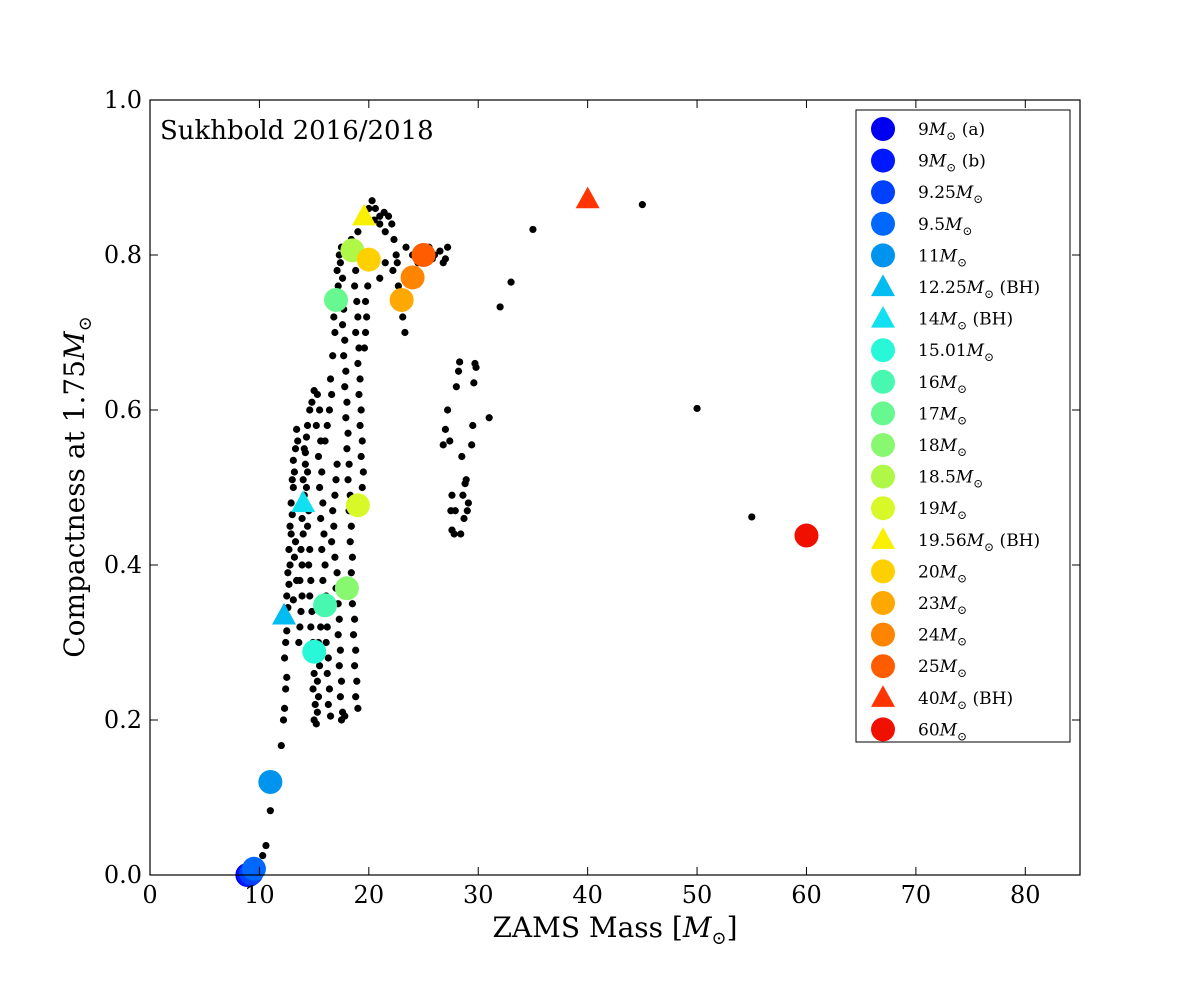 Image resolution: width=1200 pixels, height=1000 pixels. Describe the element at coordinates (942, 447) in the screenshot. I see `legend-entry: 18M⊙` at that location.